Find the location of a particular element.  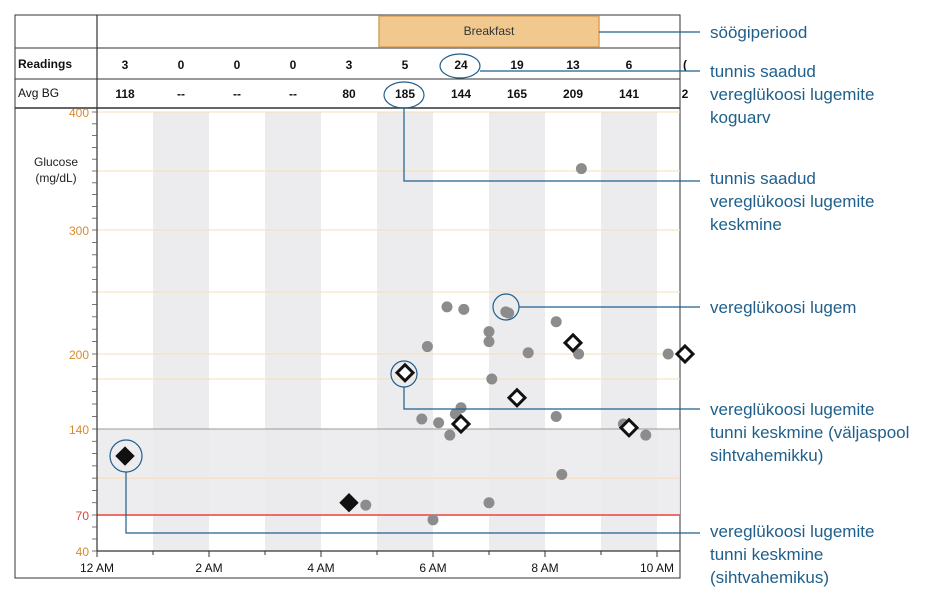

avg-bg-value: 185 is located at coordinates (405, 94).